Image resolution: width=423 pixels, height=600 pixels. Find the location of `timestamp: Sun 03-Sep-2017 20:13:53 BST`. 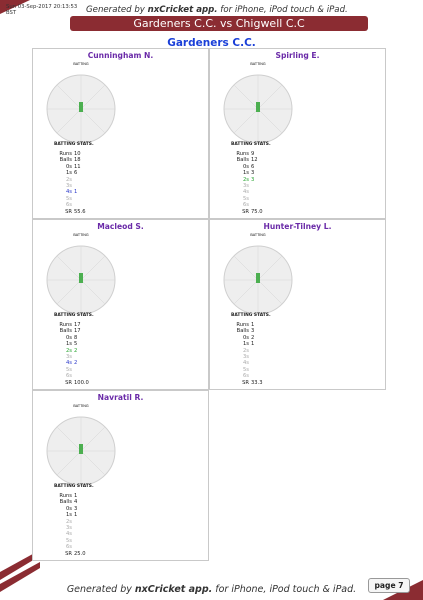

timestamp: Sun 03-Sep-2017 20:13:53 BST is located at coordinates (42, 9).